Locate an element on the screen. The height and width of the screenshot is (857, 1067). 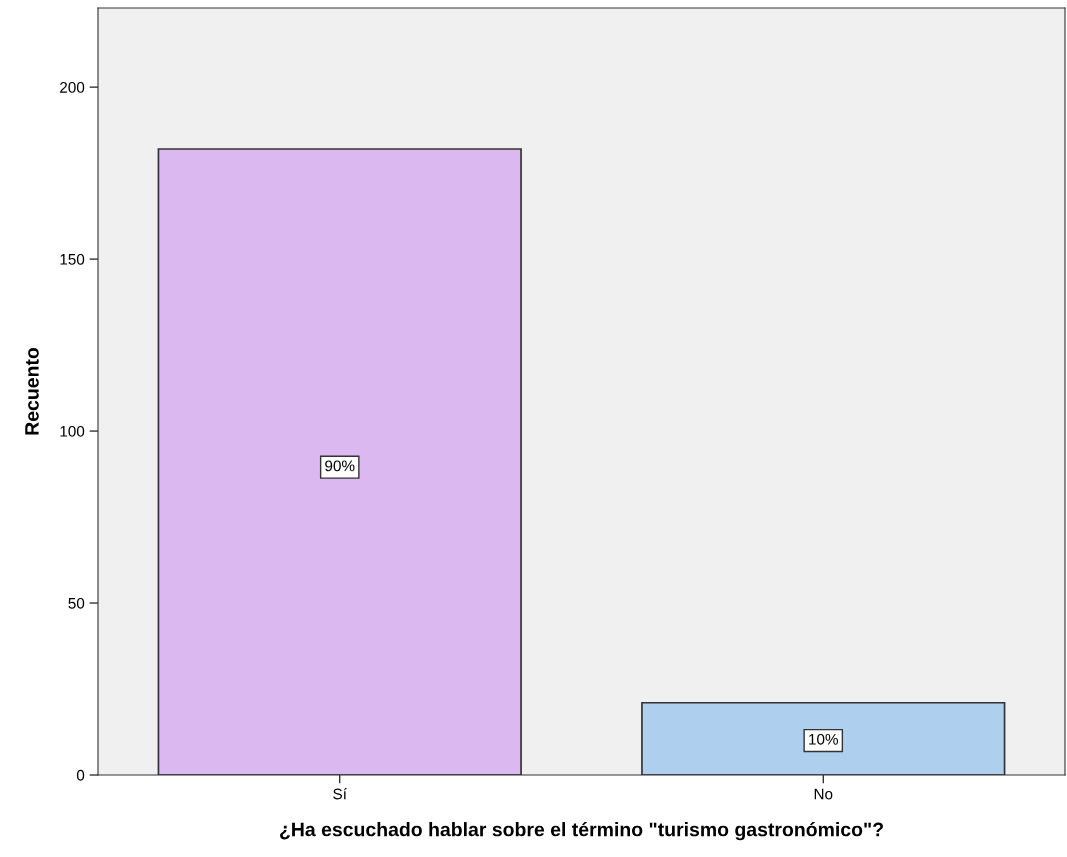
y-tick-label: 50 is located at coordinates (76, 603).